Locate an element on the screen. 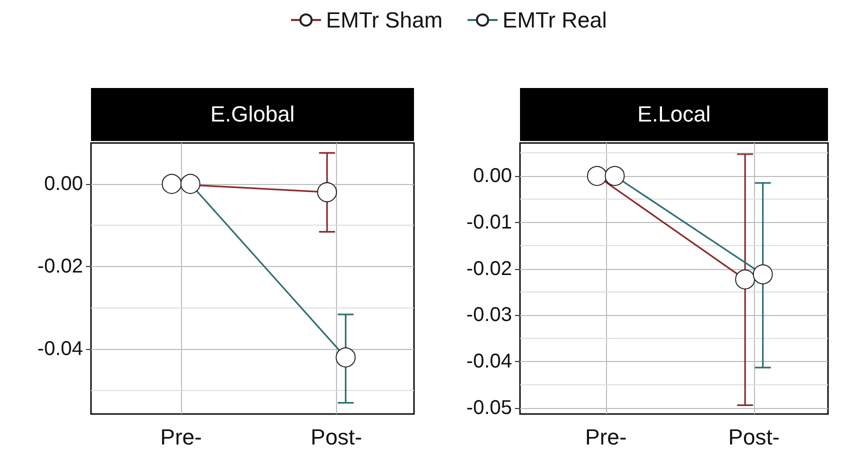 This screenshot has width=846, height=454. y-tick-label: -0.05 is located at coordinates (489, 407).